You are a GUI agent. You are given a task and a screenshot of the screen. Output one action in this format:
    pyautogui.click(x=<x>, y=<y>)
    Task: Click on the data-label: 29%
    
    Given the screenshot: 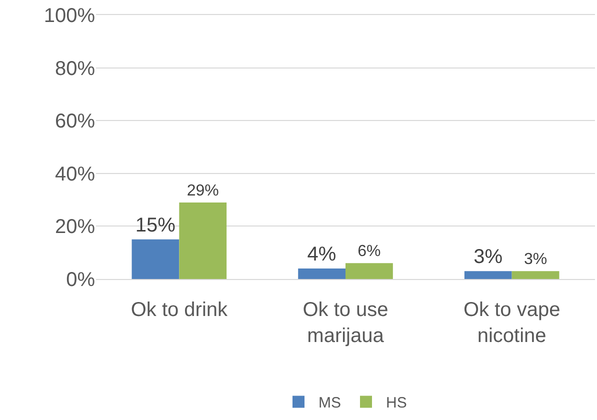 What is the action you would take?
    pyautogui.click(x=202, y=191)
    